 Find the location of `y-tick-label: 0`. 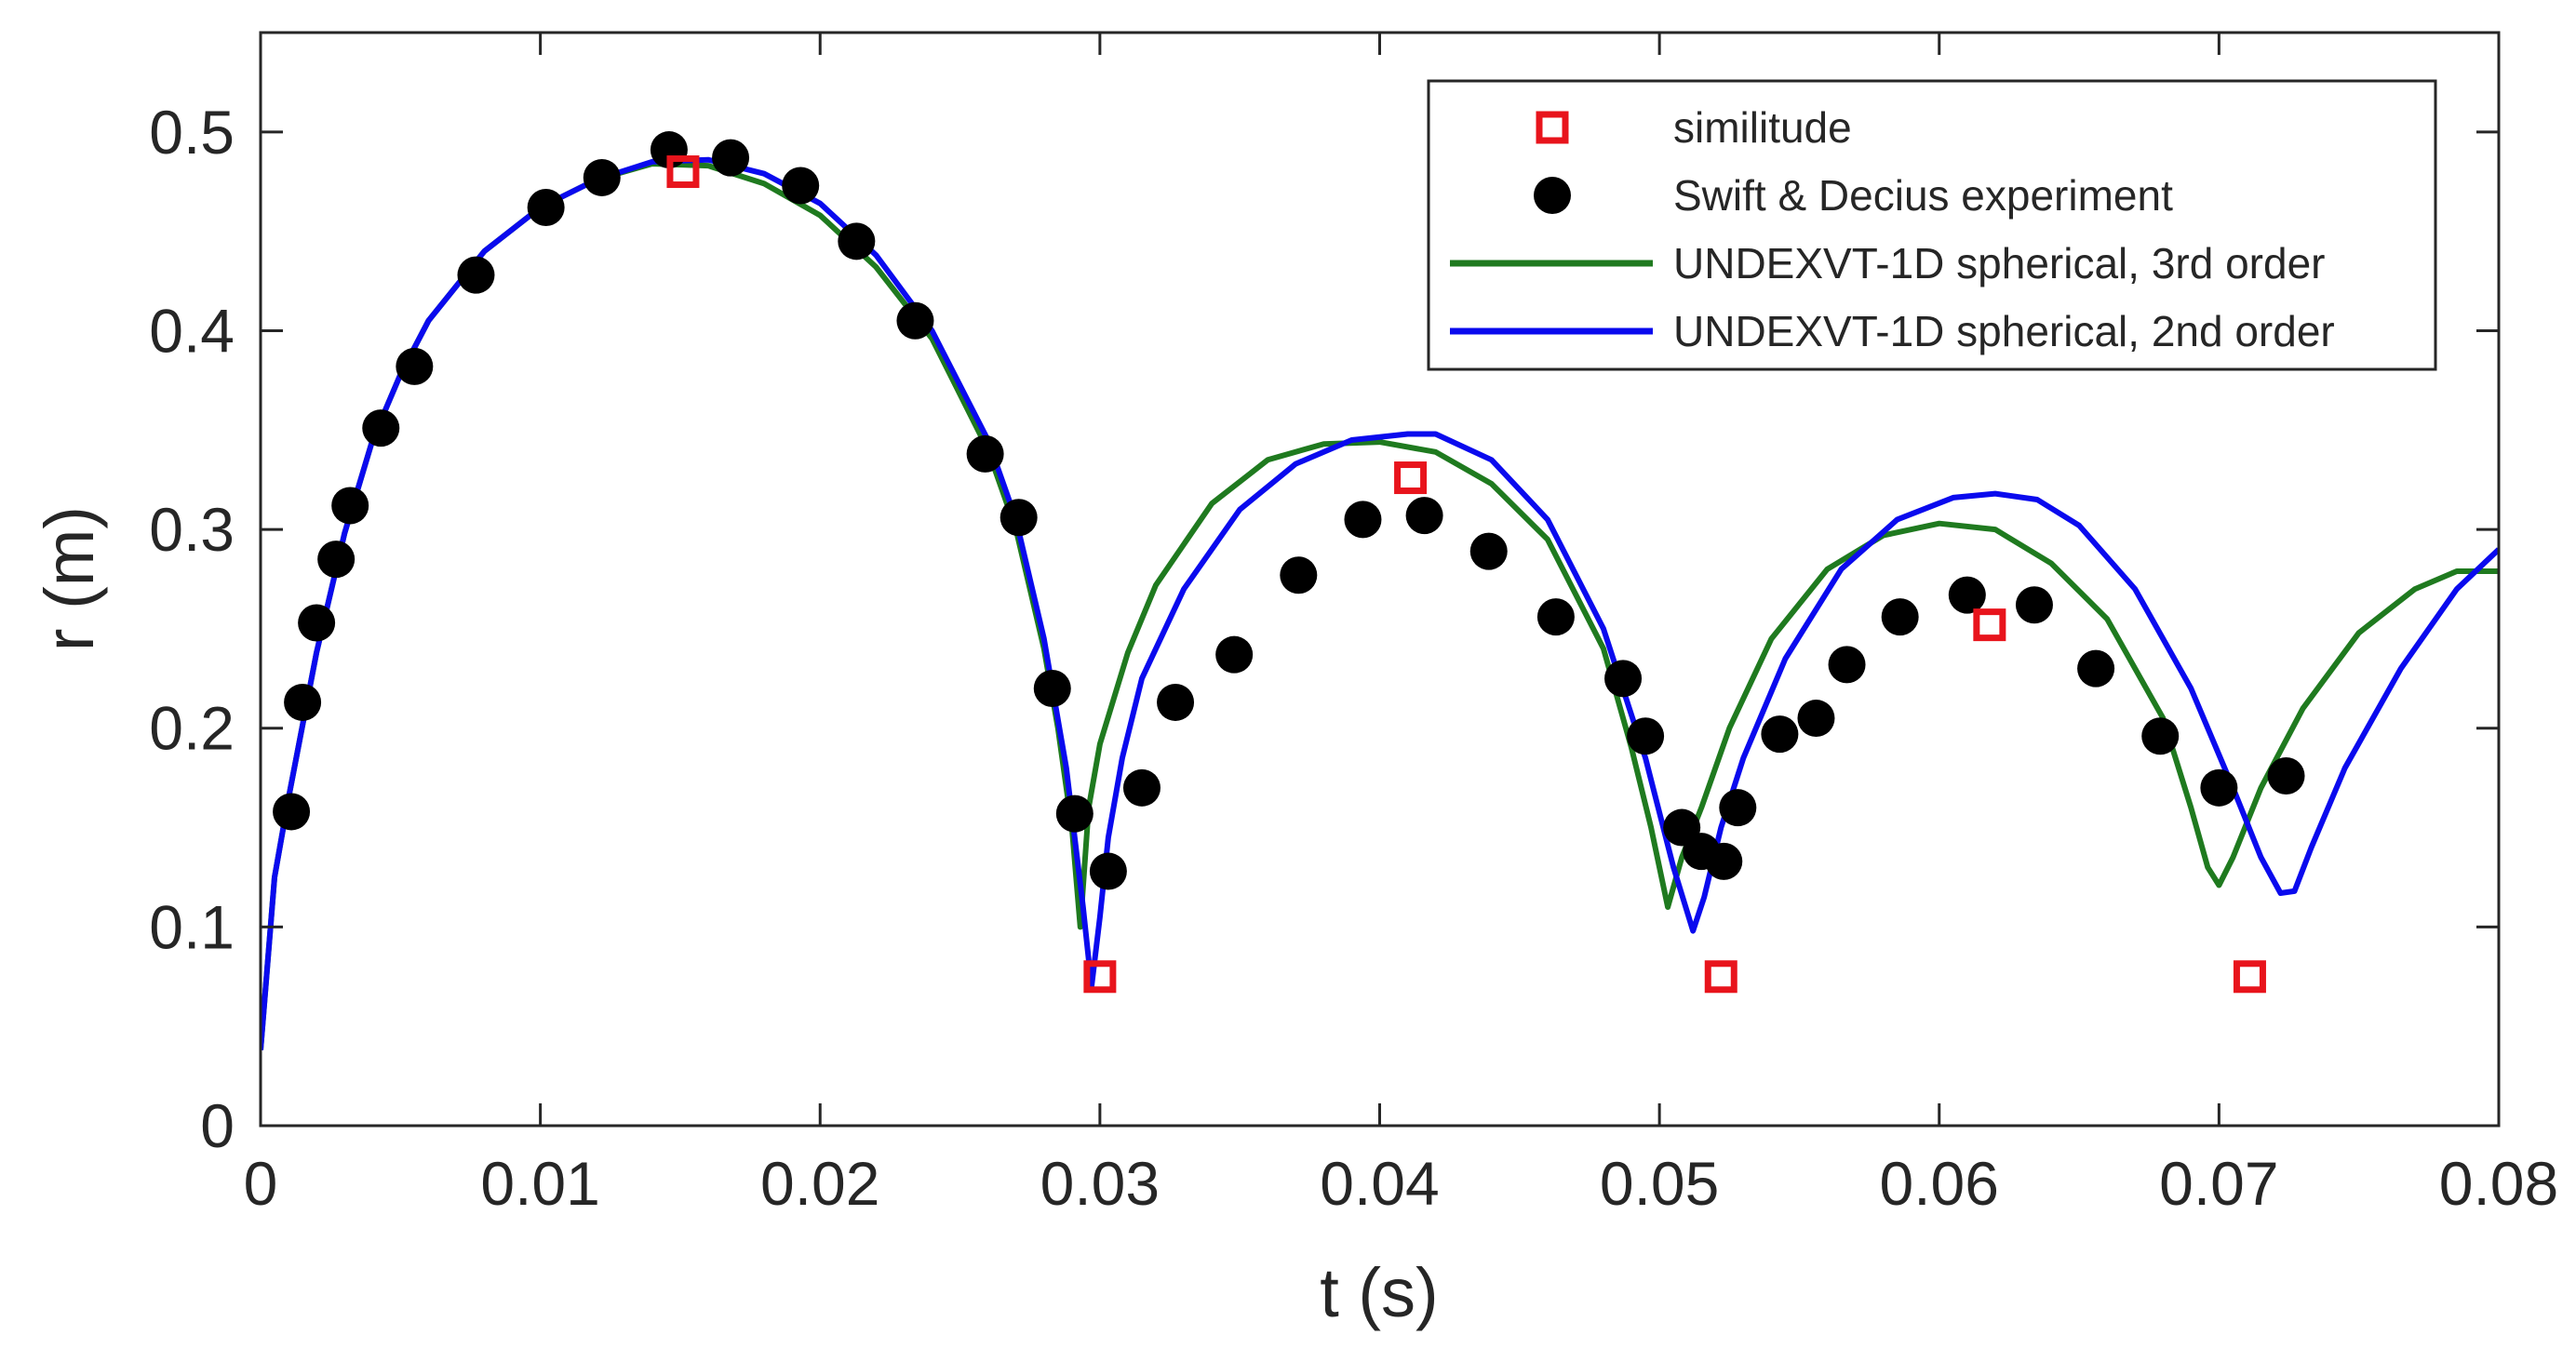

y-tick-label: 0 is located at coordinates (217, 1125).